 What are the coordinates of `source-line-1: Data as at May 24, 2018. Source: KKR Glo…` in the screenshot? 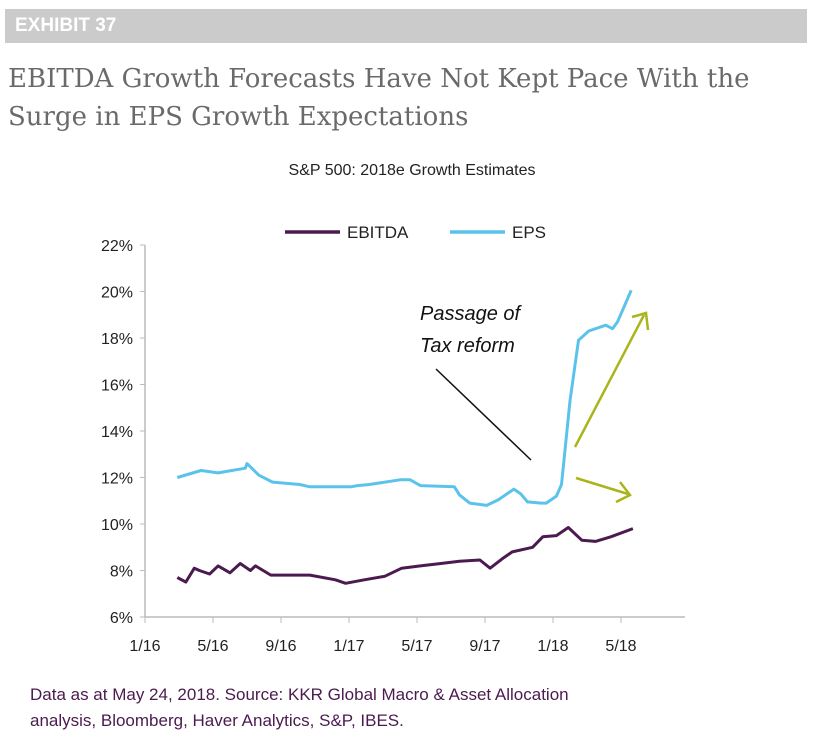 It's located at (299, 694).